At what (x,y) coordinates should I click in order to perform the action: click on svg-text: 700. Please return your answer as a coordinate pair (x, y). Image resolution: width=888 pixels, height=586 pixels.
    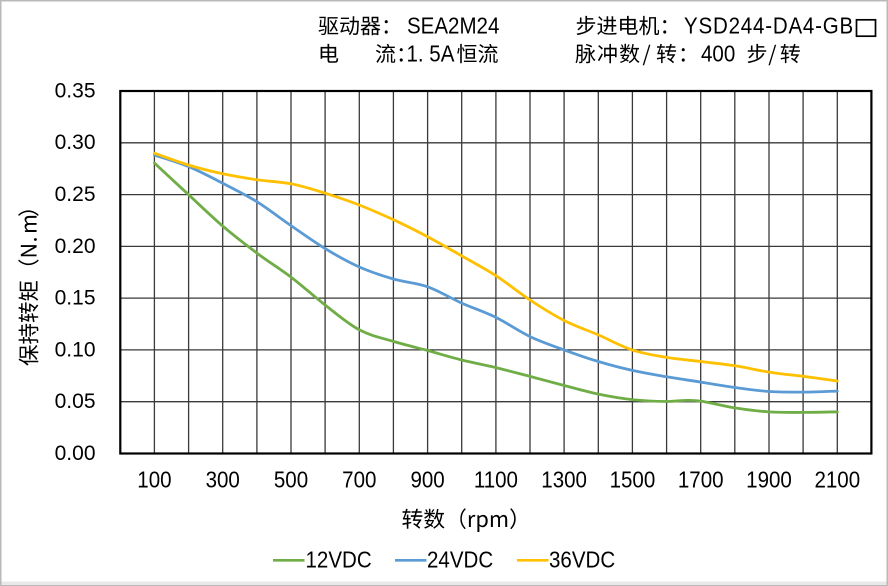
    Looking at the image, I should click on (359, 479).